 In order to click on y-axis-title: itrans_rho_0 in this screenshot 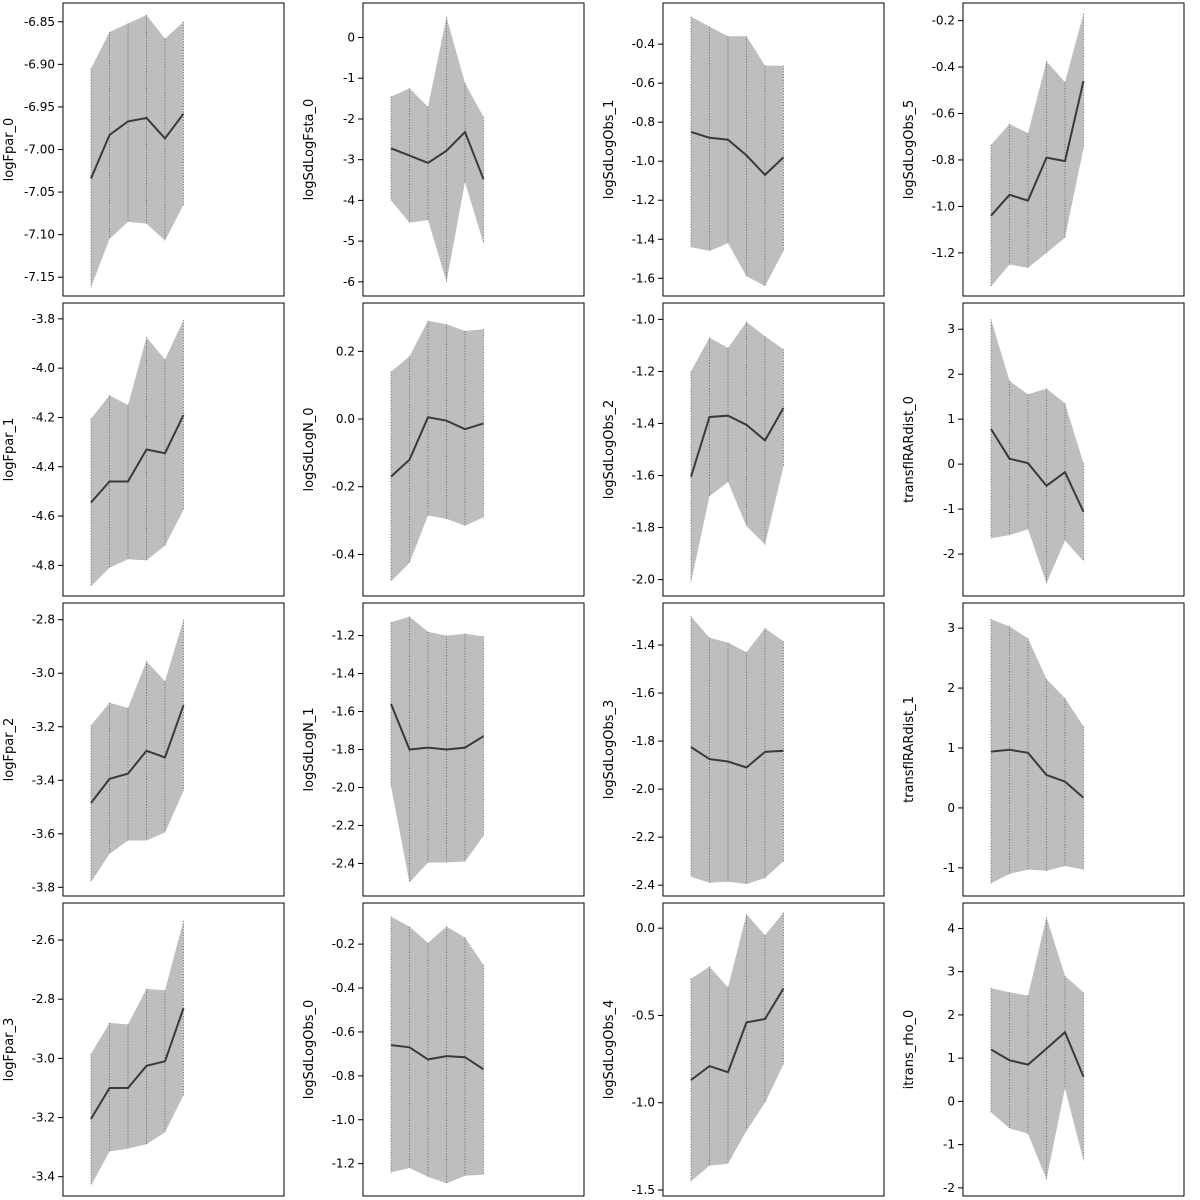, I will do `click(909, 1050)`.